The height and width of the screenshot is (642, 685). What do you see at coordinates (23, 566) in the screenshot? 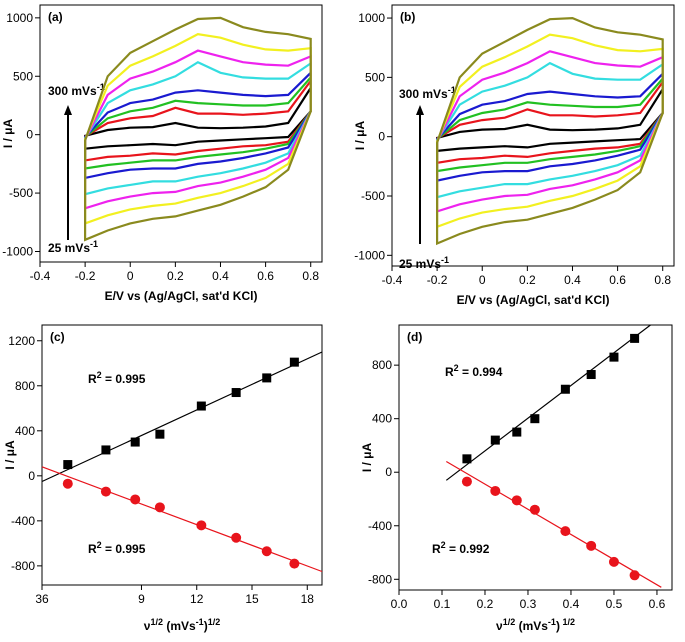
I see `y-tick-label: -800` at bounding box center [23, 566].